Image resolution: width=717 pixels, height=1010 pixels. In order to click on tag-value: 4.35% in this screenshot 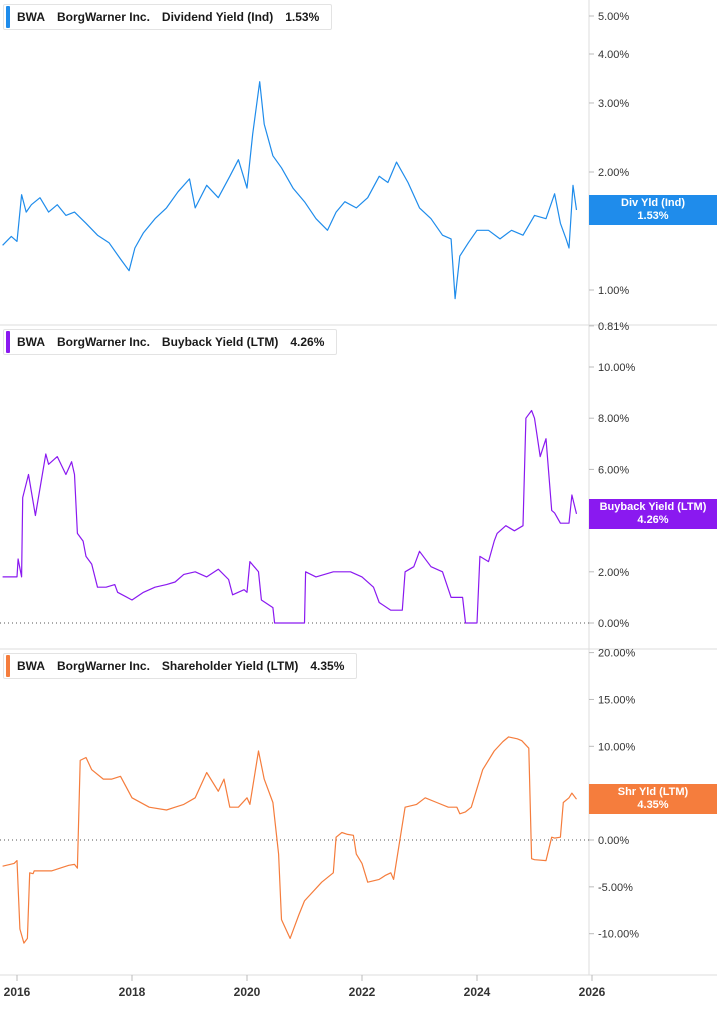, I will do `click(653, 805)`.